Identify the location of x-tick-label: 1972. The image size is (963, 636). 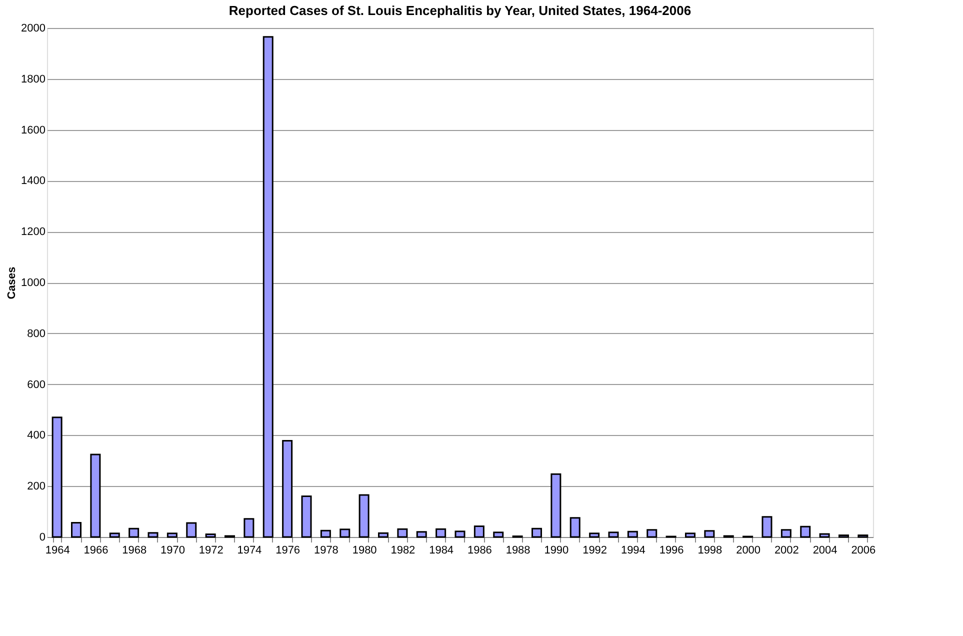
(211, 550).